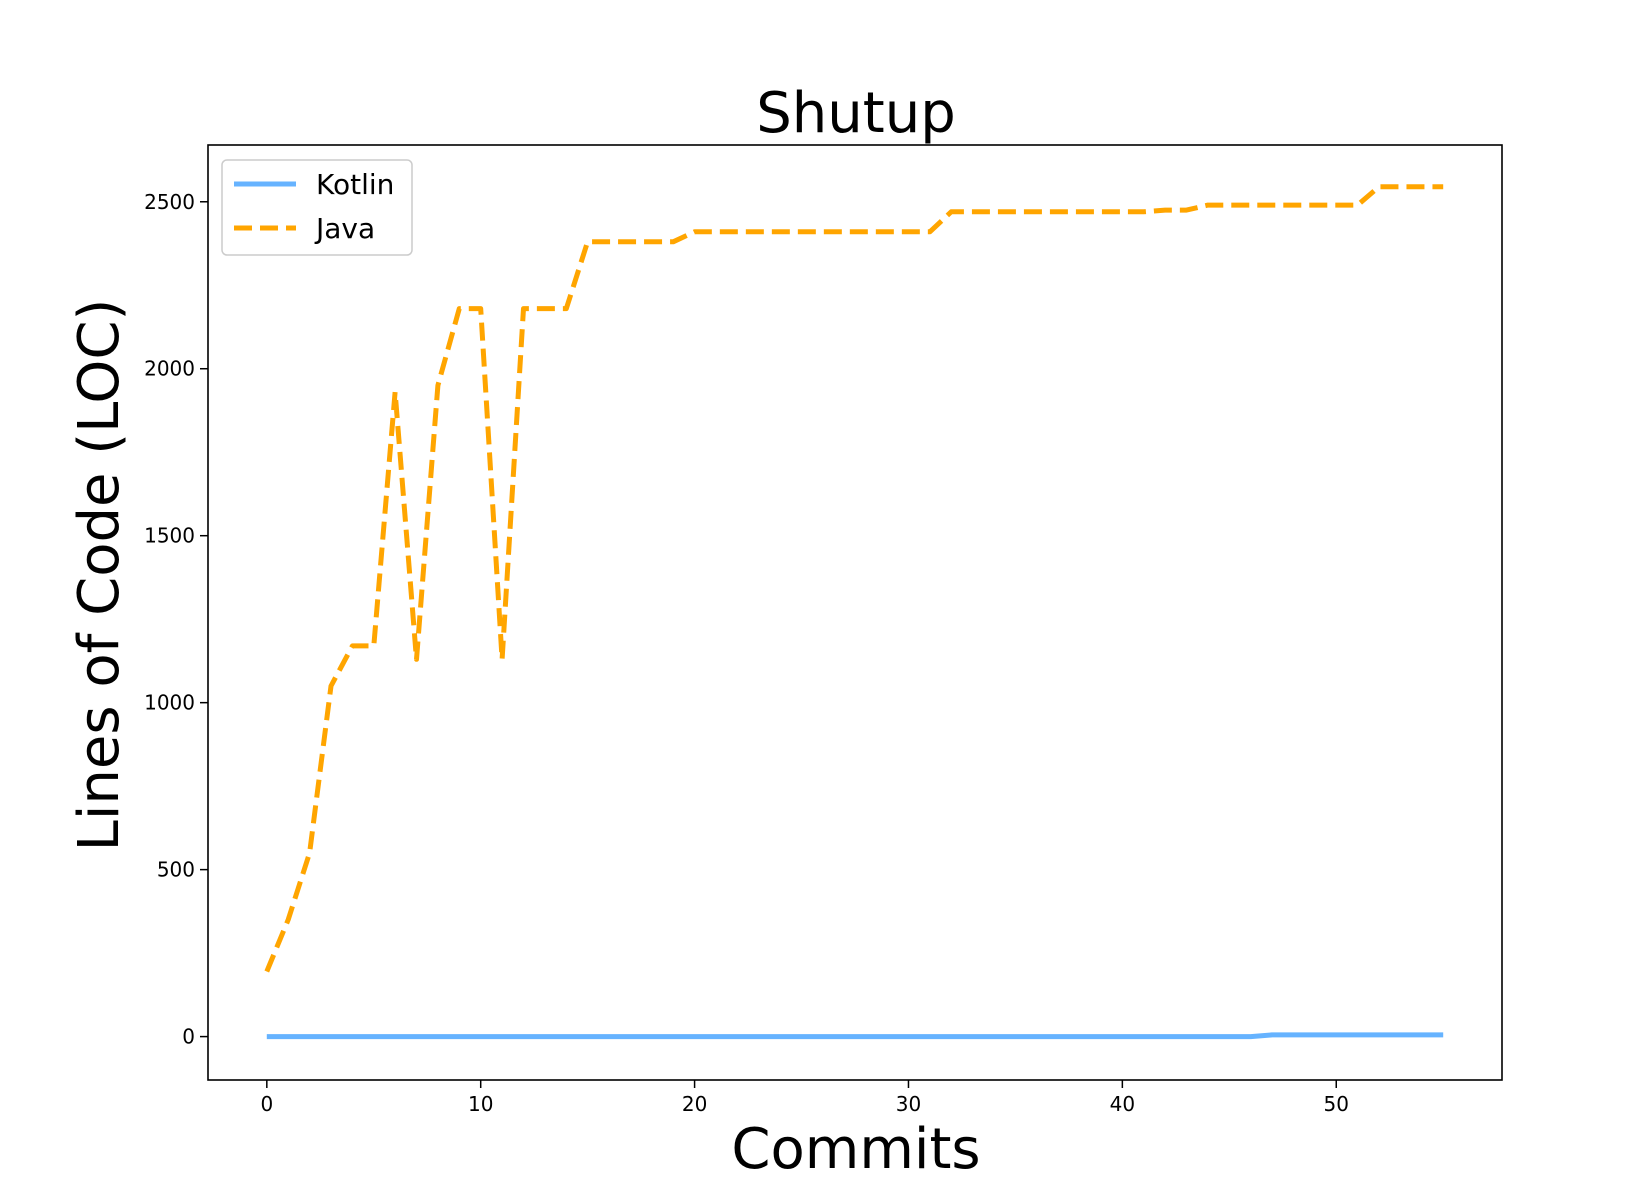 The image size is (1650, 1200). What do you see at coordinates (317, 207) in the screenshot?
I see `legend: Kotlin Java` at bounding box center [317, 207].